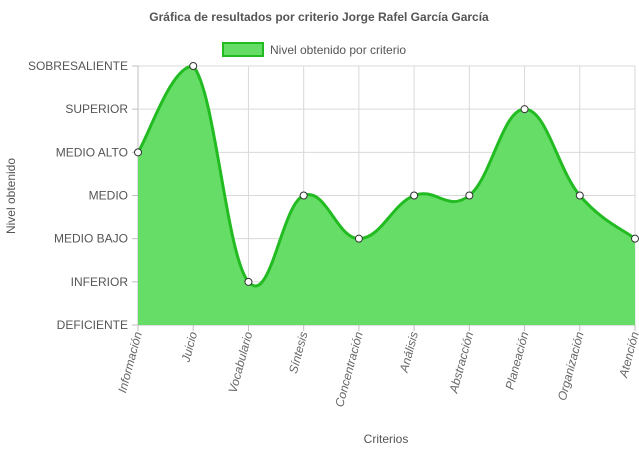  I want to click on x-tick-label: Concentración, so click(349, 369).